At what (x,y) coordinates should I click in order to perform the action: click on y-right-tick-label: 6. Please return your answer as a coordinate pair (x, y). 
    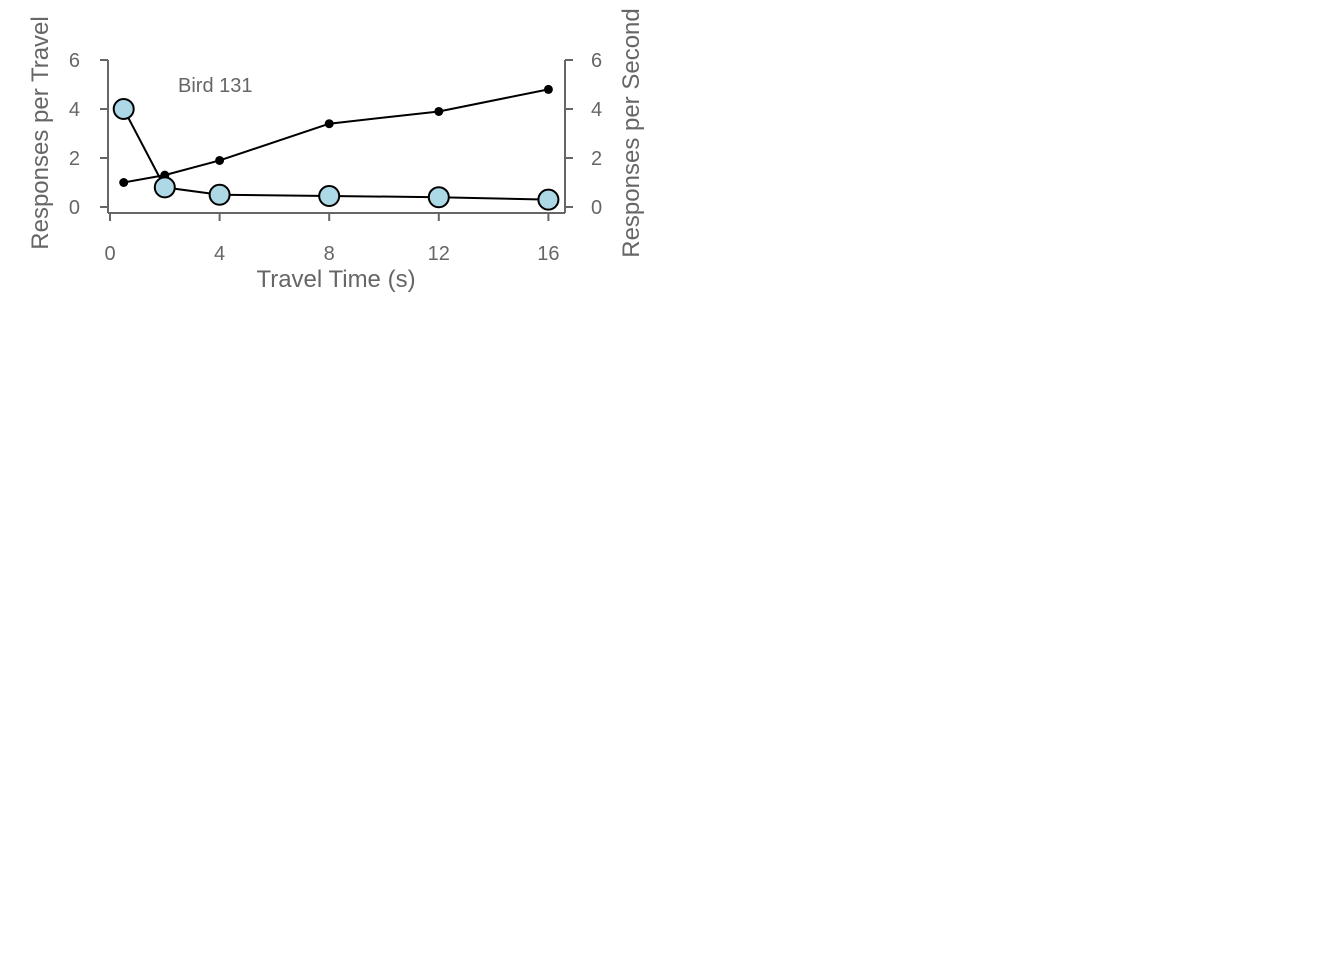
    Looking at the image, I should click on (596, 61).